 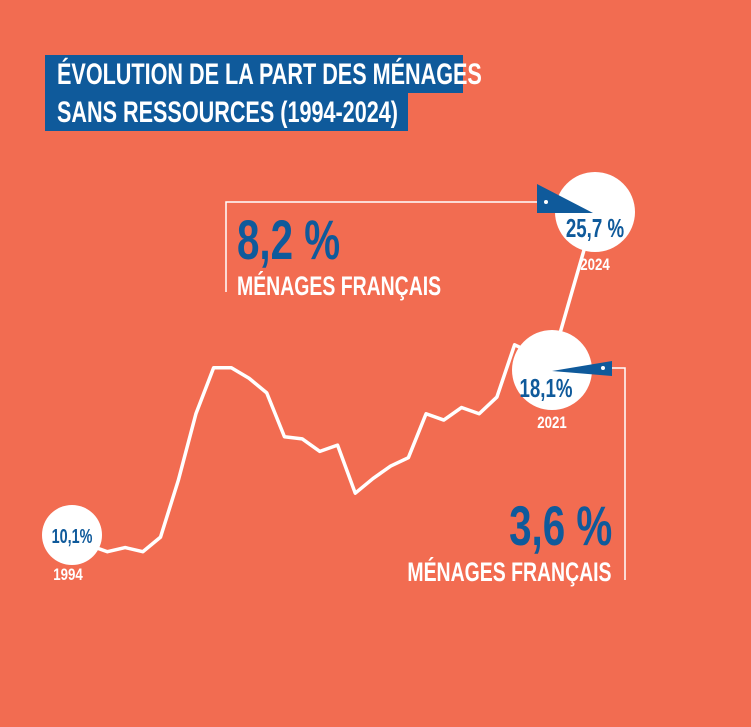 I want to click on highlight-value-1994: 10,1%, so click(x=72, y=536).